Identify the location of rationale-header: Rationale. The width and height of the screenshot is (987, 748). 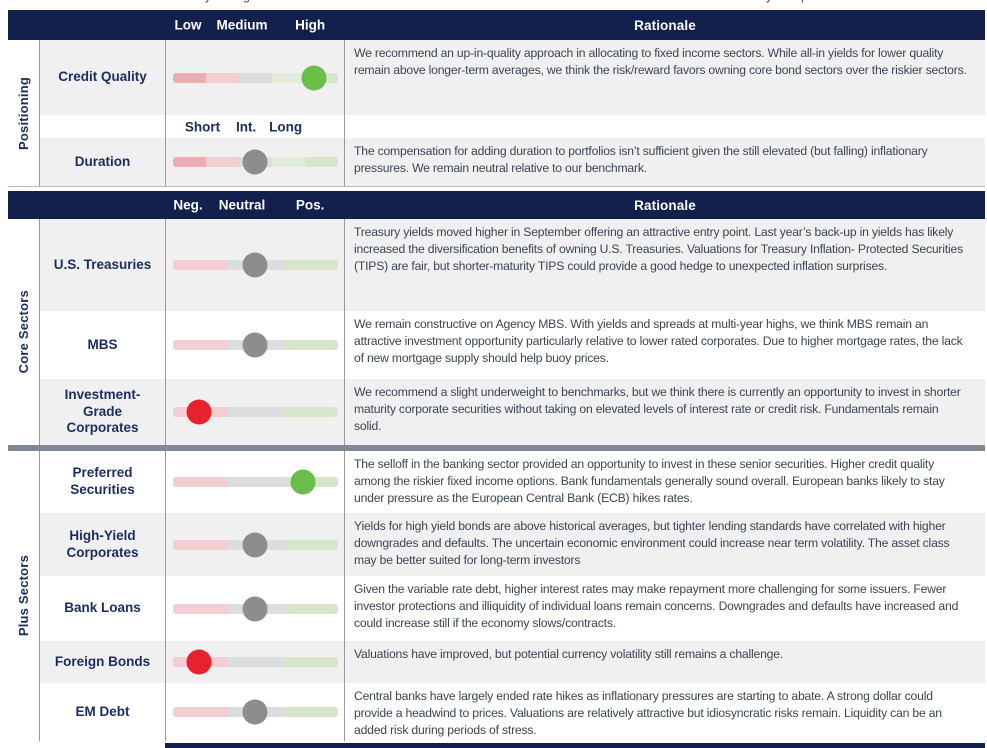
(665, 205).